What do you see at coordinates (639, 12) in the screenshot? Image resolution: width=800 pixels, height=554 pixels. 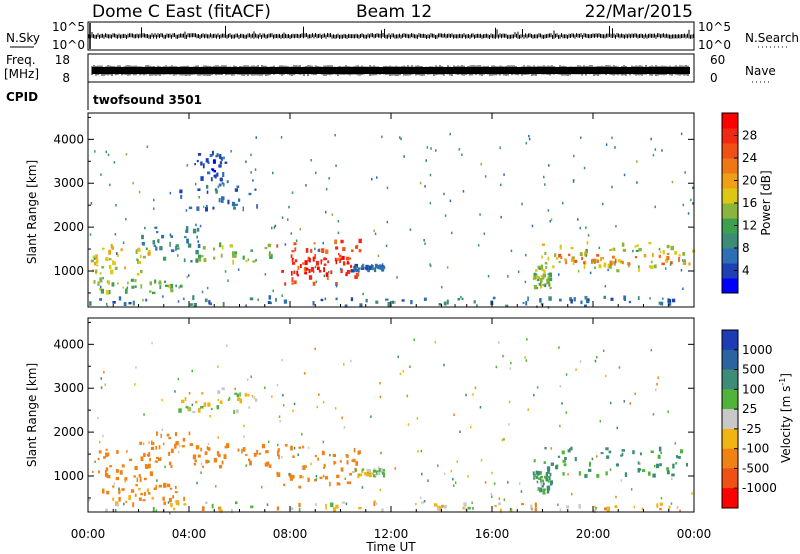 I see `date-label: 22/Mar/2015` at bounding box center [639, 12].